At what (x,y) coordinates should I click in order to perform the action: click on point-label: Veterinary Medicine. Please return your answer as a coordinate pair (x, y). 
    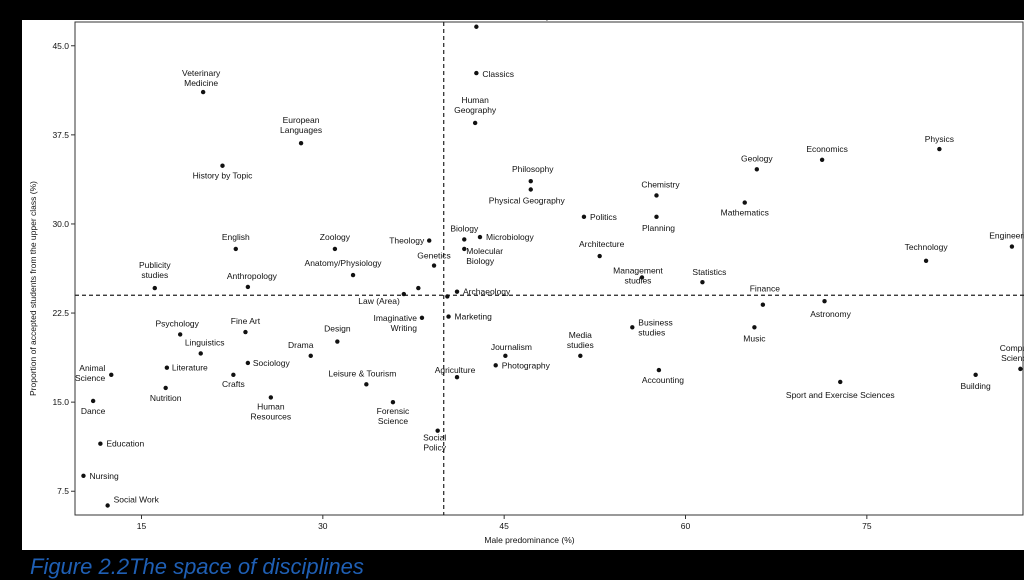
    Looking at the image, I should click on (201, 78).